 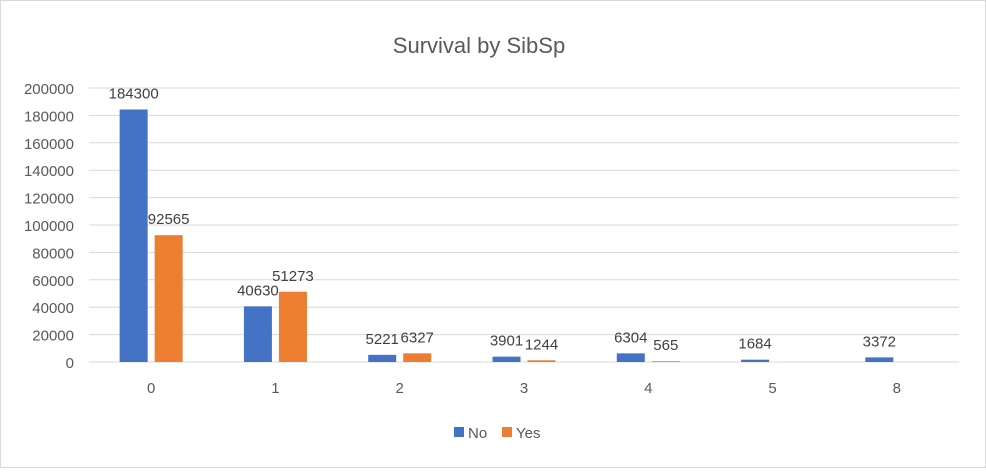 I want to click on y-tick-label: 120000, so click(x=49, y=199).